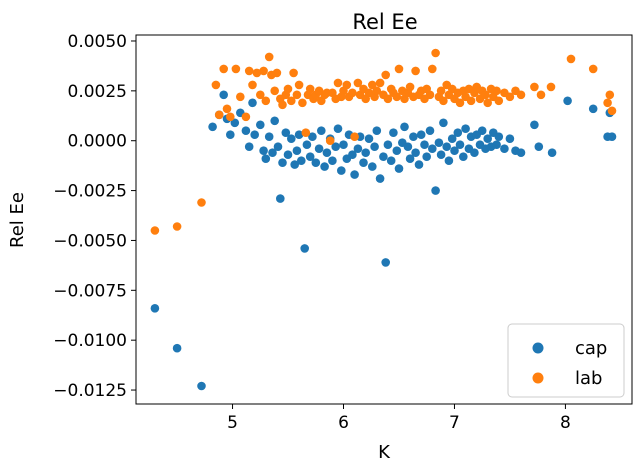 The width and height of the screenshot is (641, 472). I want to click on y-tick-label: −0.0125, so click(90, 391).